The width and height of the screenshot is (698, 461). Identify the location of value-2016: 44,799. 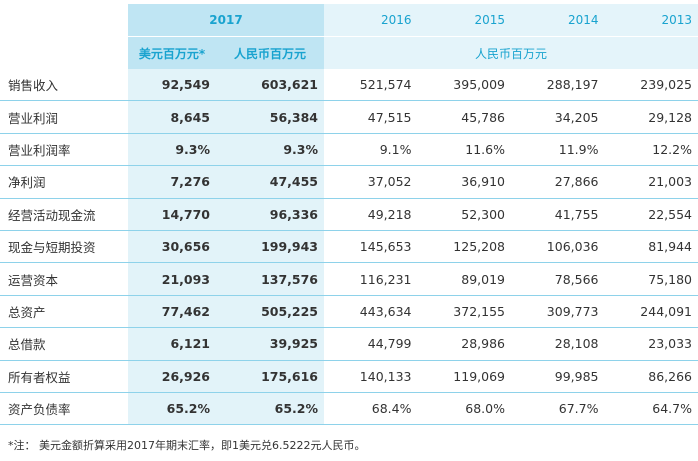
(371, 344).